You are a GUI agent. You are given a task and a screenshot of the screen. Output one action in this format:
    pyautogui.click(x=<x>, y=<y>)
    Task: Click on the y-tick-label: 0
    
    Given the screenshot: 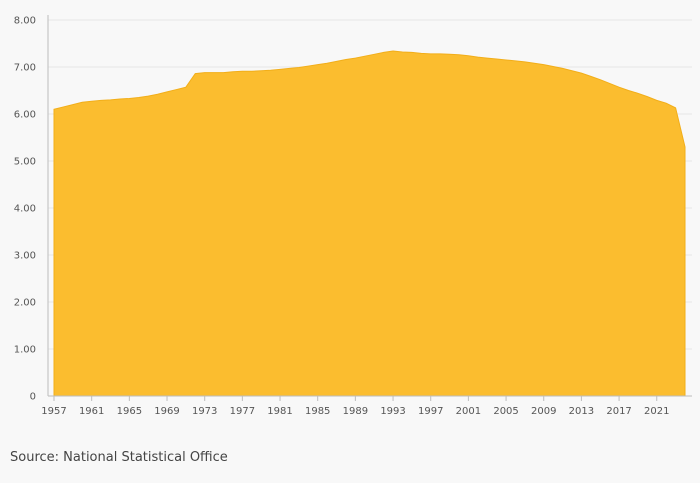 What is the action you would take?
    pyautogui.click(x=33, y=397)
    